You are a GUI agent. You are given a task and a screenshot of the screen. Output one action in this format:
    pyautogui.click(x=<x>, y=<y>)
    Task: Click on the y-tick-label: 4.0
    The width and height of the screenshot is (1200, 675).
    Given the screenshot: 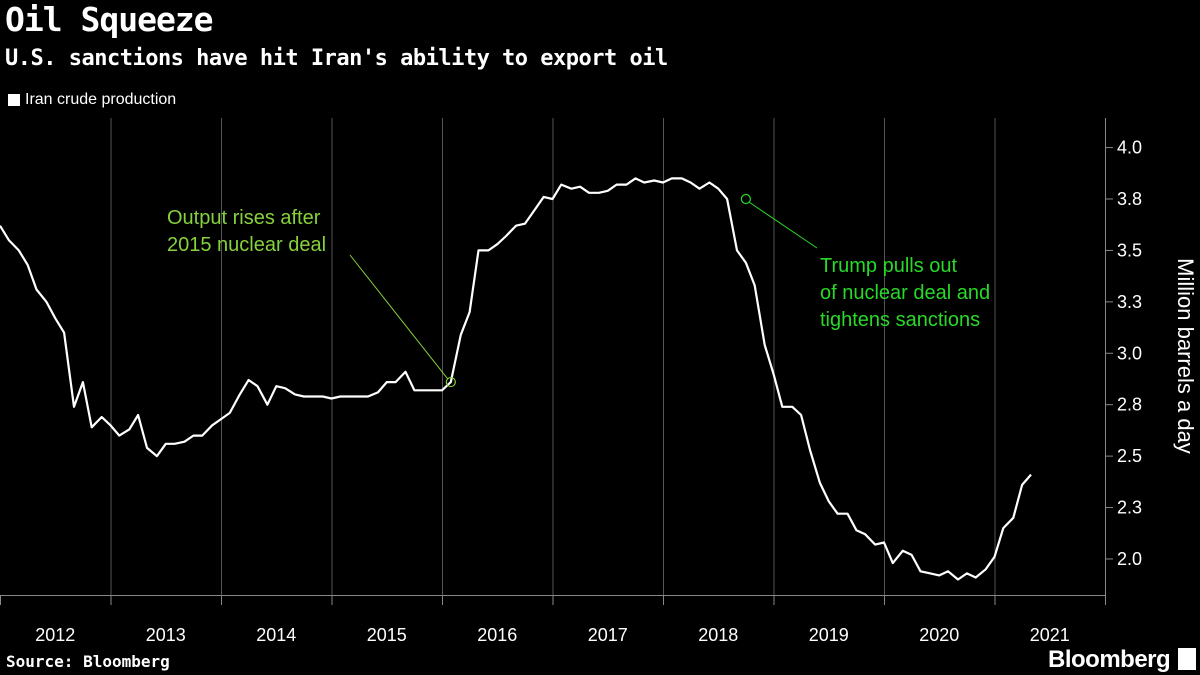 What is the action you would take?
    pyautogui.click(x=1129, y=148)
    